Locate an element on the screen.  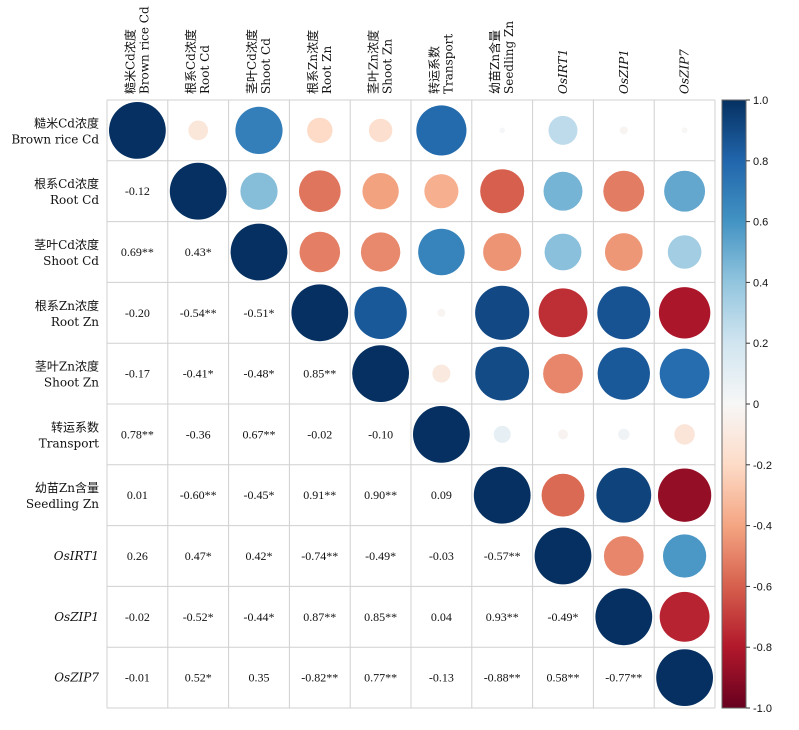
colorbar is located at coordinates (734, 404).